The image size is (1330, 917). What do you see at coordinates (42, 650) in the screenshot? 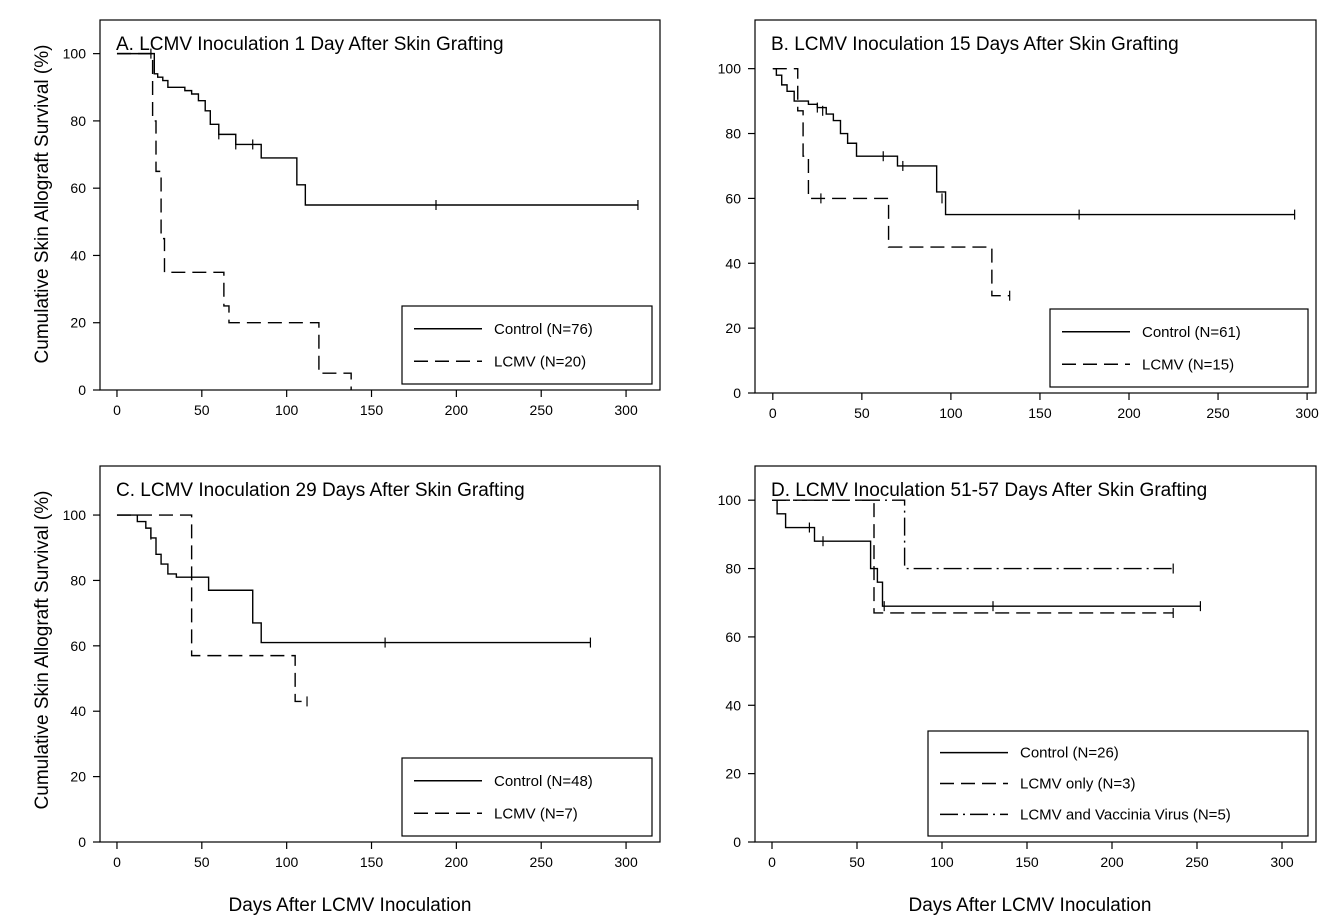
I see `y-axis-label-bottom: Cumulative Skin Allograft Survival (%)` at bounding box center [42, 650].